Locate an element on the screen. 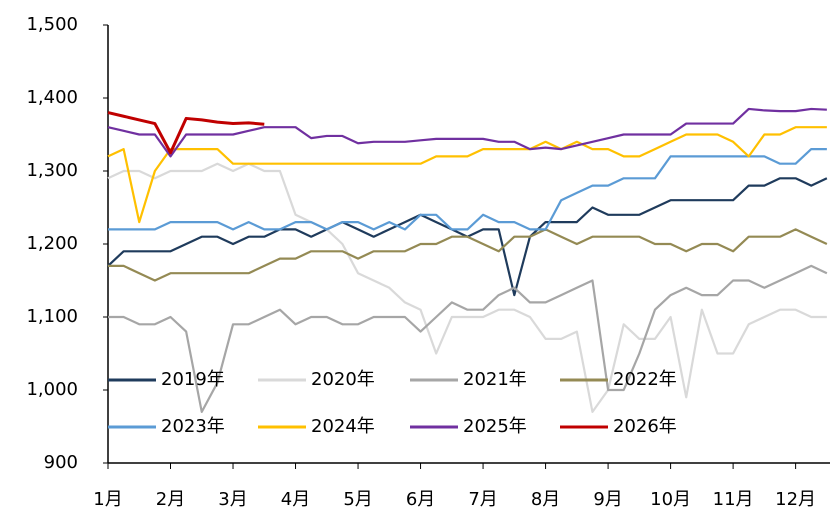 Image resolution: width=830 pixels, height=515 pixels. x-tick-label: 12月 is located at coordinates (795, 499).